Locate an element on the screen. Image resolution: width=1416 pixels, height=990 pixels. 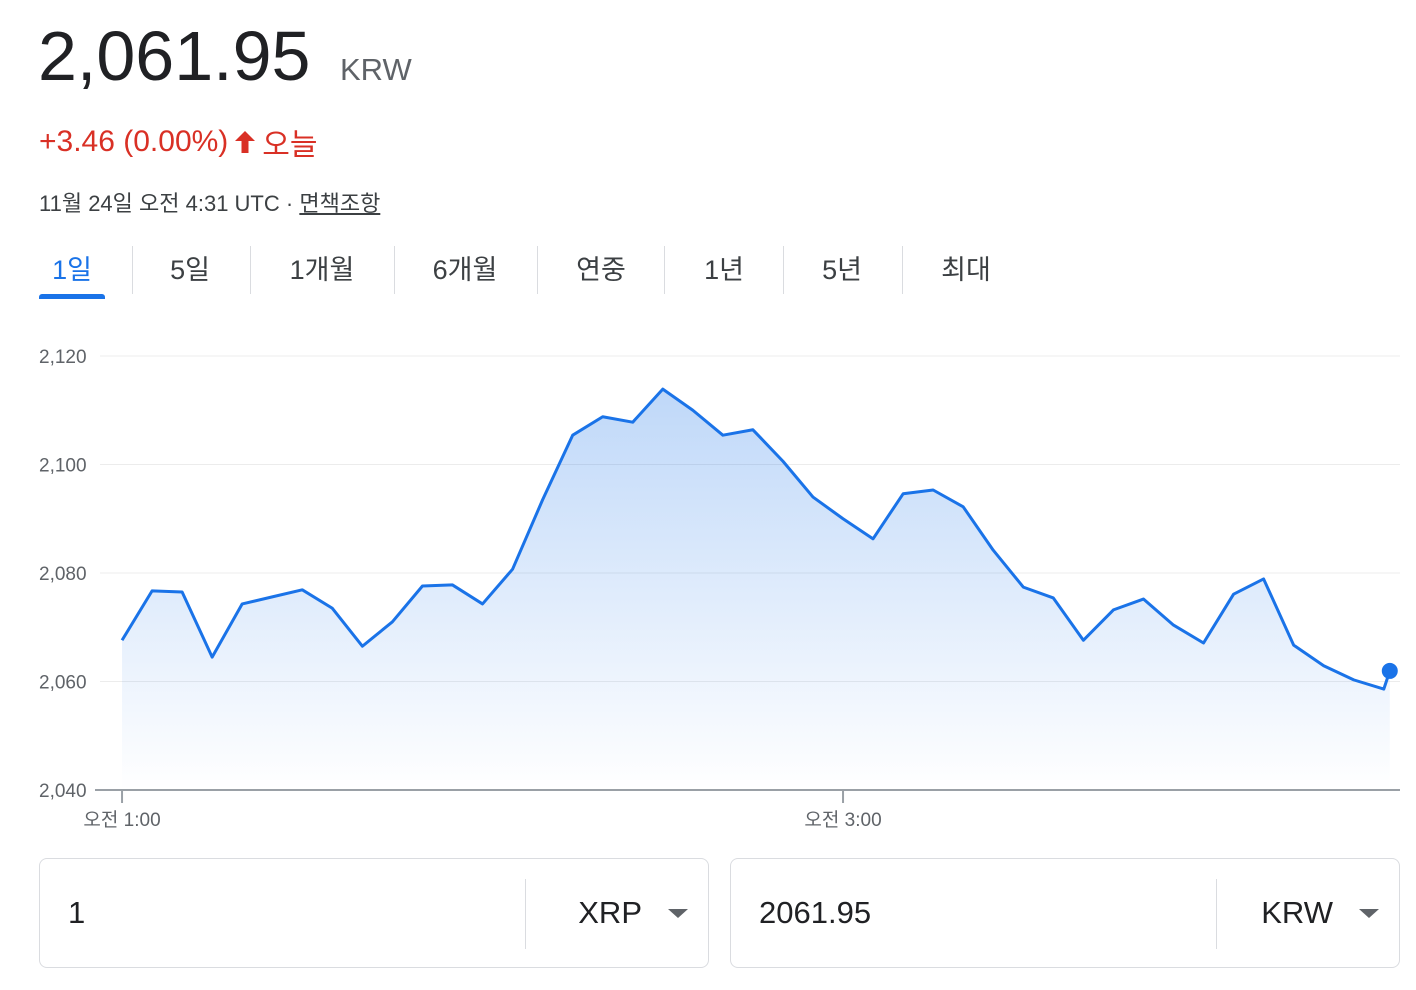
range-tabs: 1일 5일 1개월 6개월 연중 1년 5년 최대 is located at coordinates (550, 271).